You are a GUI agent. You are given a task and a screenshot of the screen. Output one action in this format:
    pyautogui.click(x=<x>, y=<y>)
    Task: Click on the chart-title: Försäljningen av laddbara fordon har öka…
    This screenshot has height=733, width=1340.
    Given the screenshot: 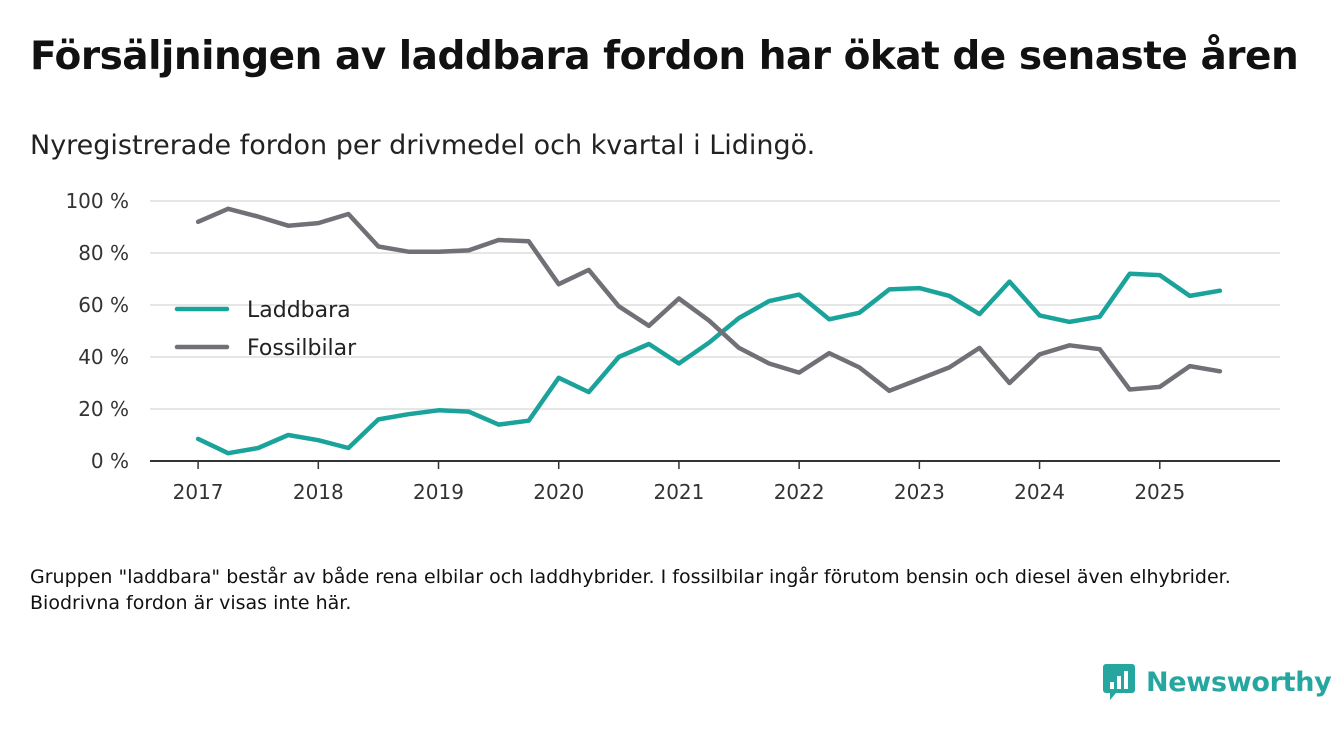 What is the action you would take?
    pyautogui.click(x=664, y=56)
    